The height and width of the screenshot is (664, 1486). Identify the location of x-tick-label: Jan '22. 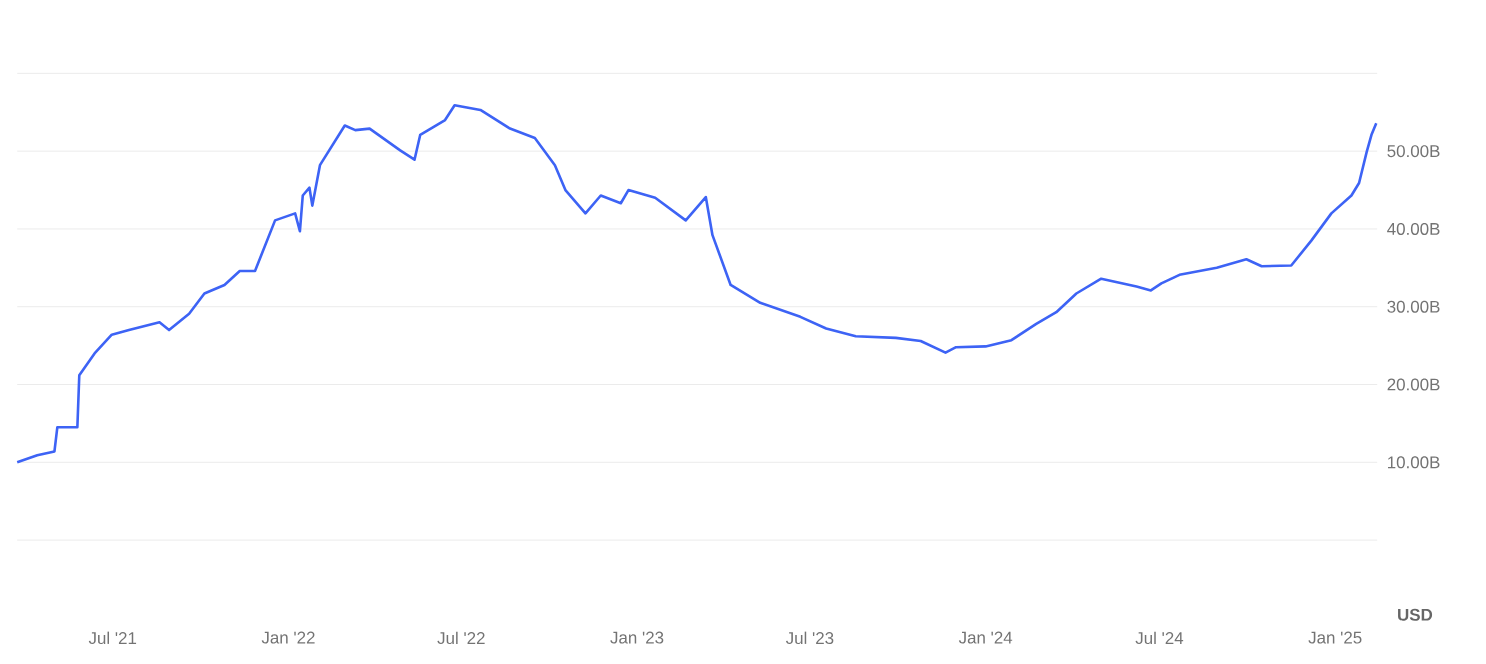
(288, 637).